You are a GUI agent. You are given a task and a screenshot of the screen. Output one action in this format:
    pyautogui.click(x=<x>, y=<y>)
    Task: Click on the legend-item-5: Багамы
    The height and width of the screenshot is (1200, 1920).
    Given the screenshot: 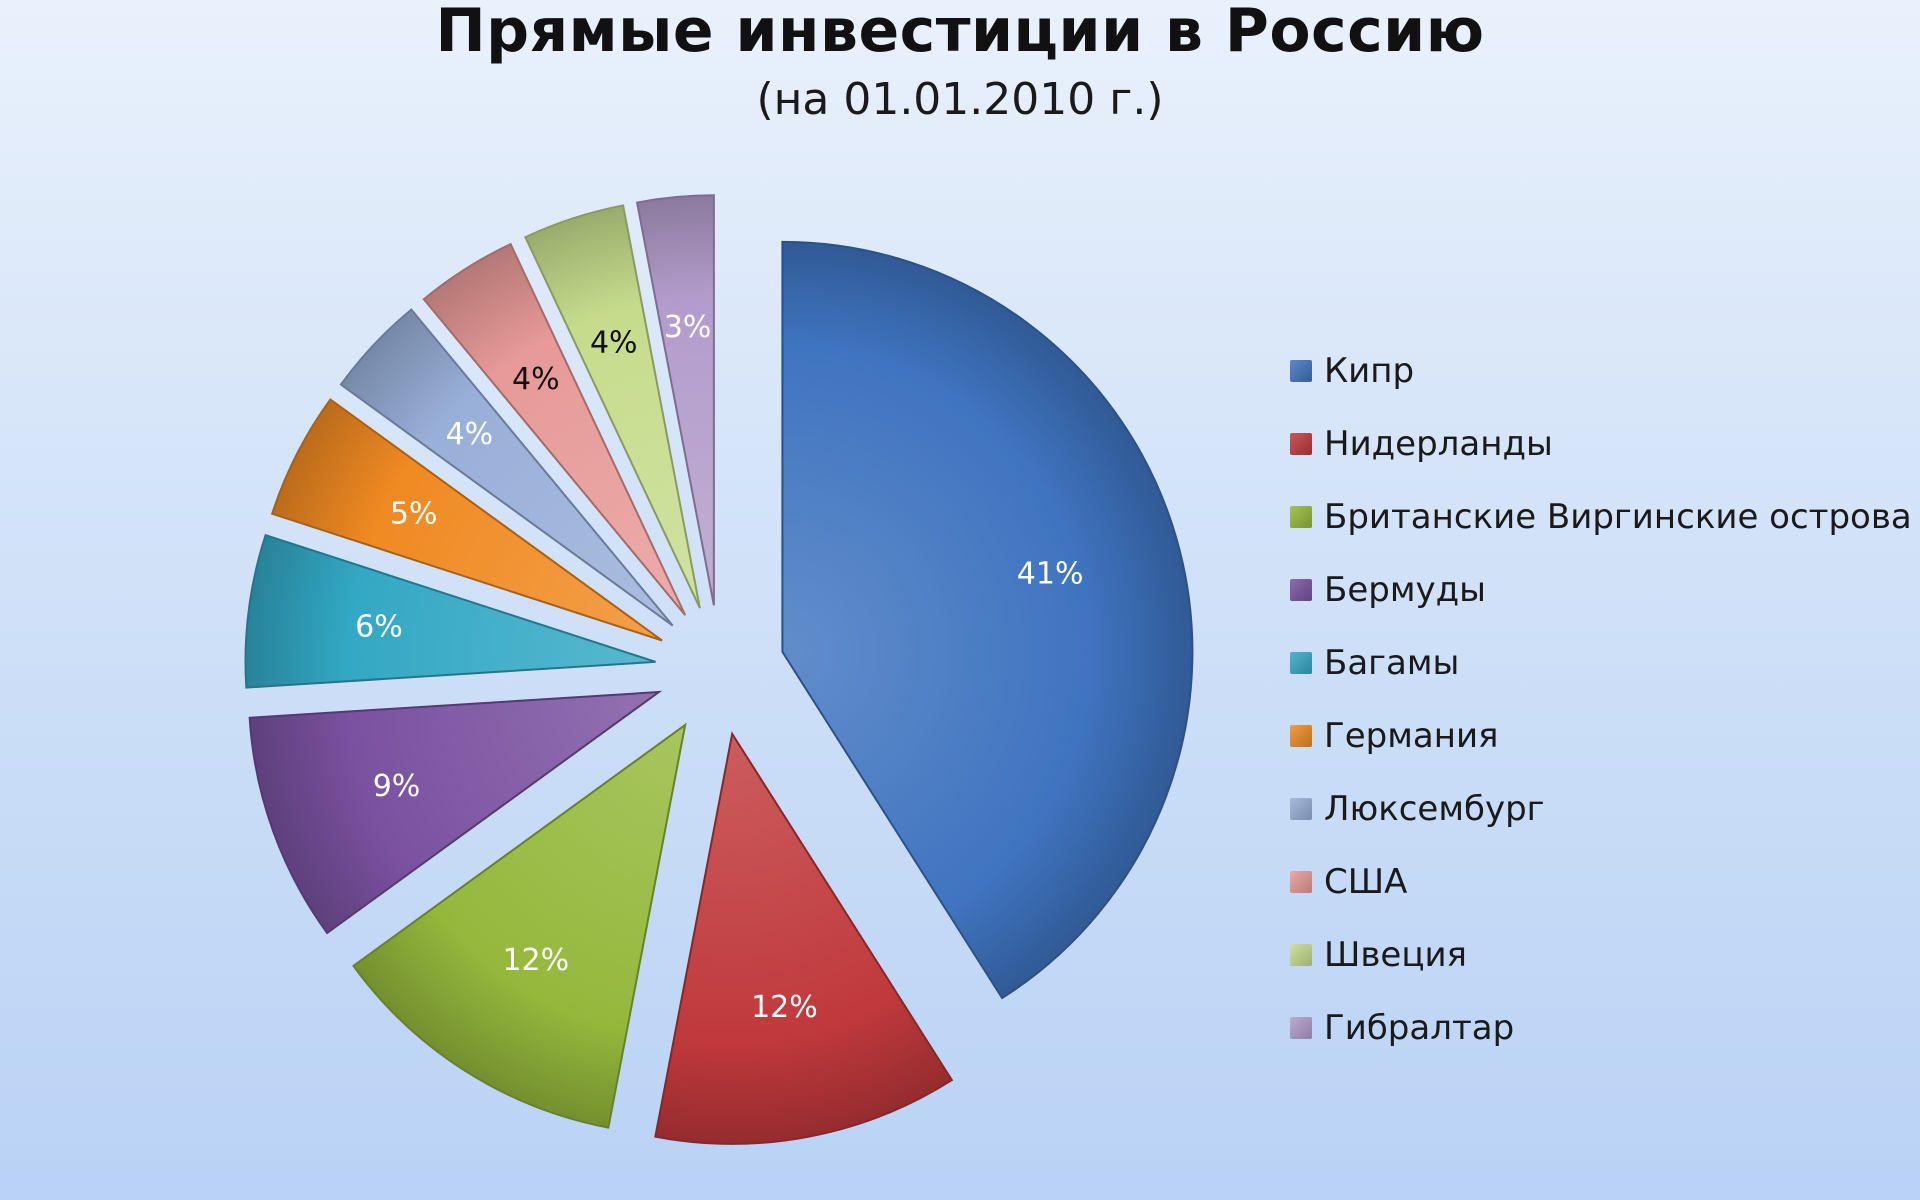 What is the action you would take?
    pyautogui.click(x=1601, y=662)
    